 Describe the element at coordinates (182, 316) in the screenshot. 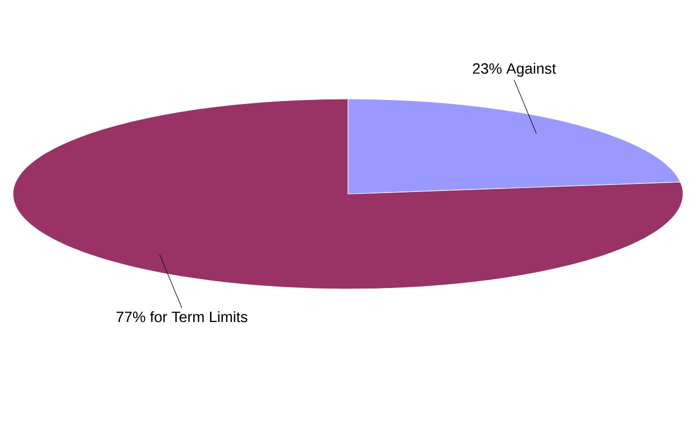

I see `slice-label: 77% for Term Limits` at that location.